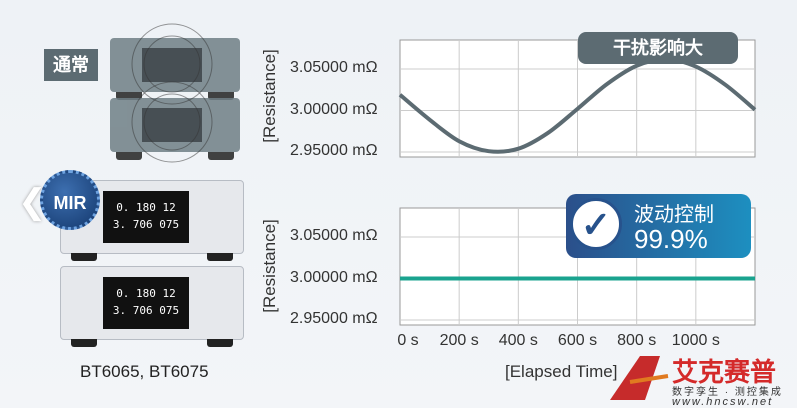 This screenshot has height=408, width=797. What do you see at coordinates (70, 200) in the screenshot?
I see `mir-badge: MIR` at bounding box center [70, 200].